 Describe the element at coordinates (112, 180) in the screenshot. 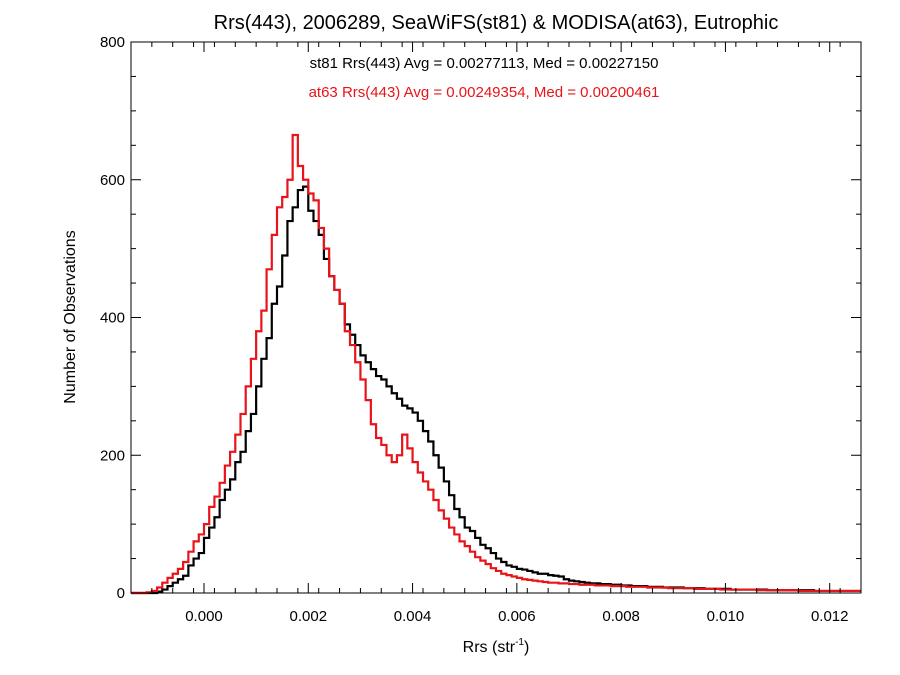

I see `y-tick-label: 600` at that location.